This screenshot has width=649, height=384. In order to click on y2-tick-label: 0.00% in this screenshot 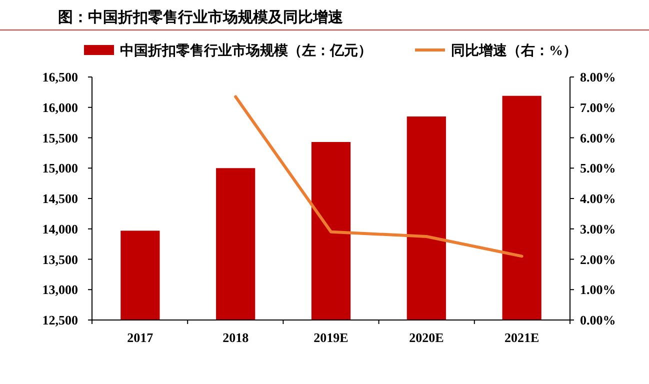, I will do `click(598, 320)`.